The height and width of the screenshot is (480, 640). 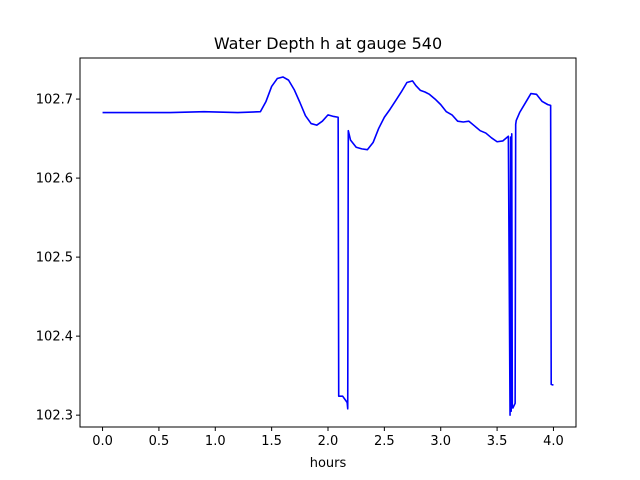 I want to click on x-tick-label: 1.5, so click(x=271, y=441).